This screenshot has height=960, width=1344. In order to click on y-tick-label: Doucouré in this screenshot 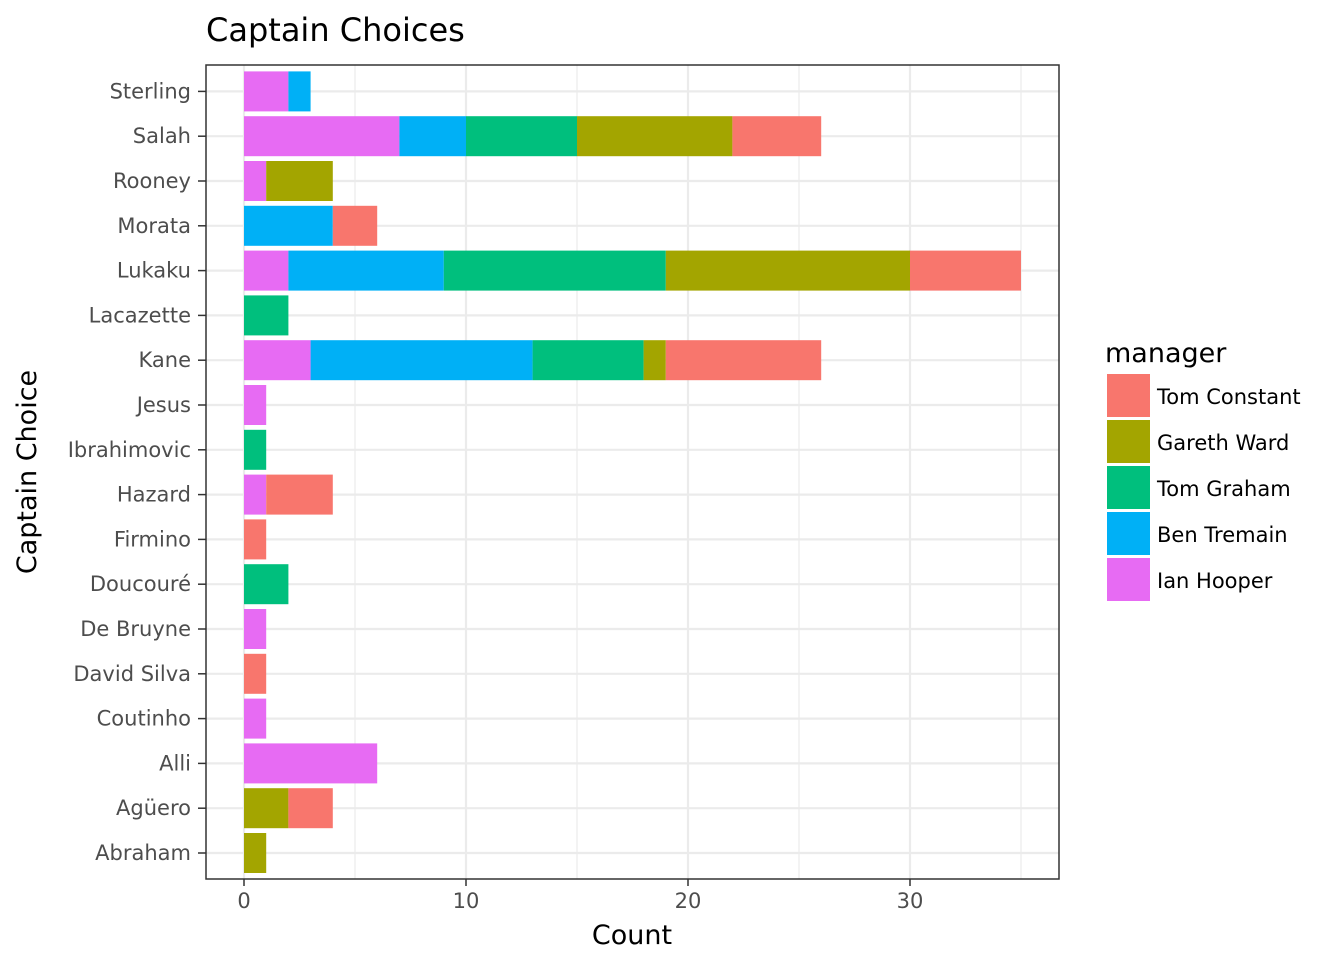, I will do `click(140, 584)`.